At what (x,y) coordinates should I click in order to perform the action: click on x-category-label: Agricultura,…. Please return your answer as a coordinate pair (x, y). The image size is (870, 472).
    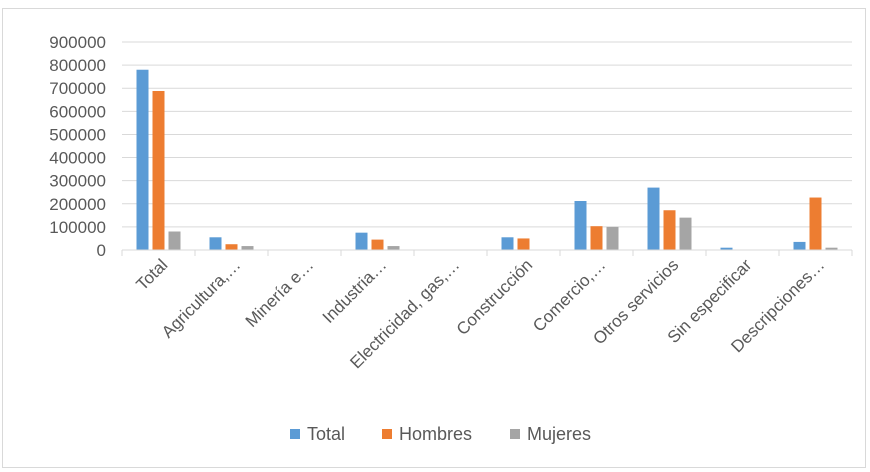
    Looking at the image, I should click on (201, 298).